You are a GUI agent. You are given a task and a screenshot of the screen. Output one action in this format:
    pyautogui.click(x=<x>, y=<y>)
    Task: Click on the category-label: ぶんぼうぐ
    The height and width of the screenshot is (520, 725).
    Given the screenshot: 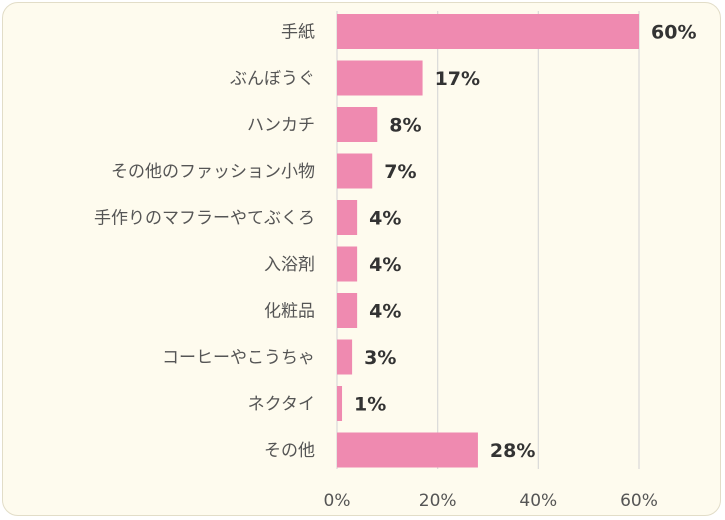 What is the action you would take?
    pyautogui.click(x=272, y=79)
    